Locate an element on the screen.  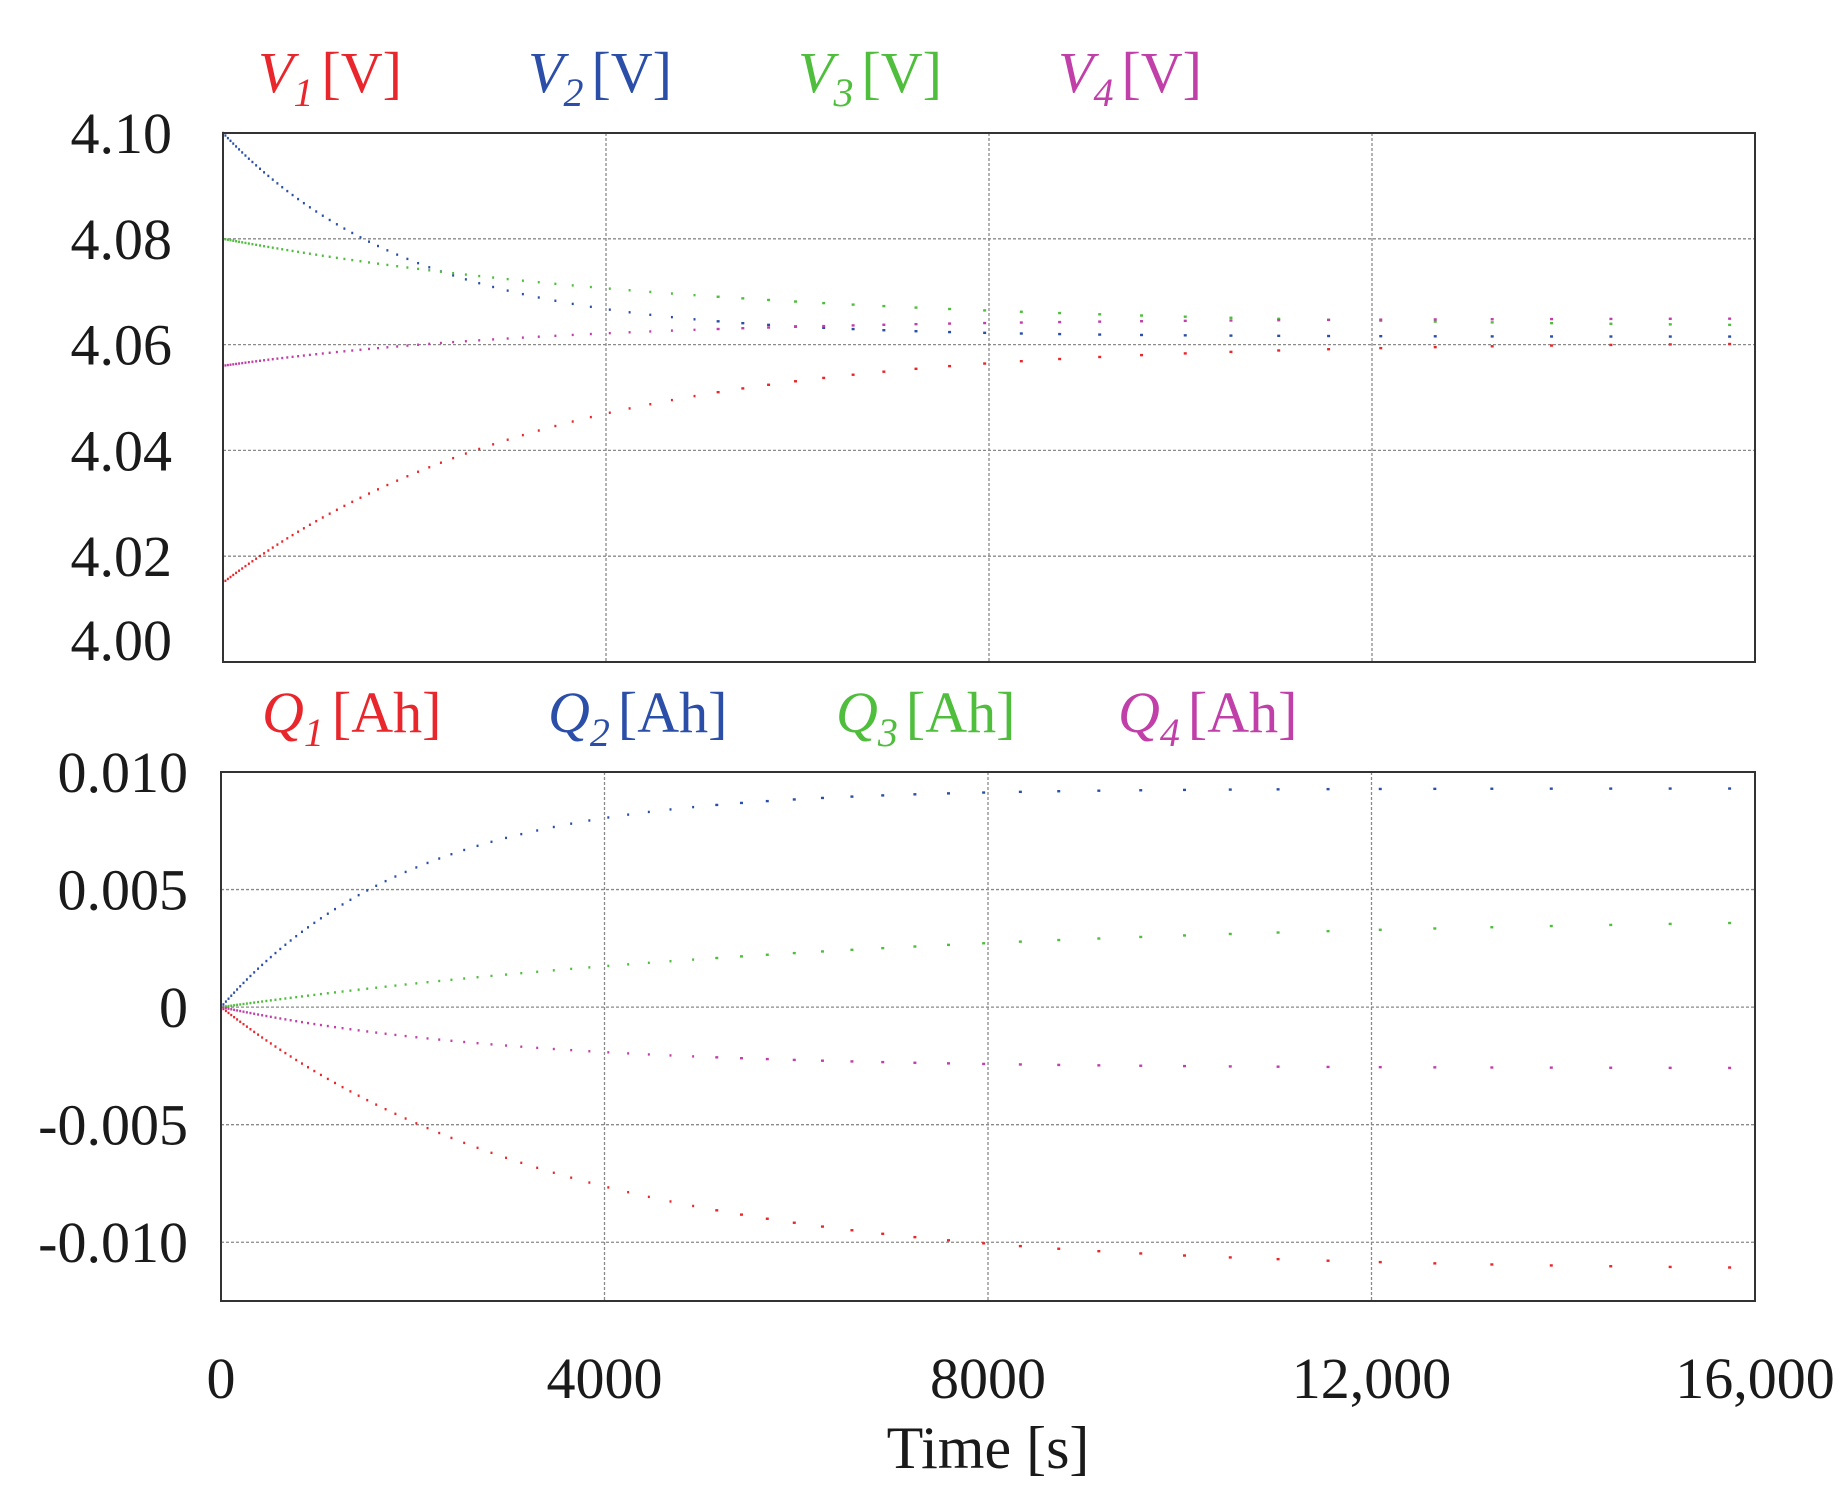
x-tick-label: 12,000 is located at coordinates (1372, 1378).